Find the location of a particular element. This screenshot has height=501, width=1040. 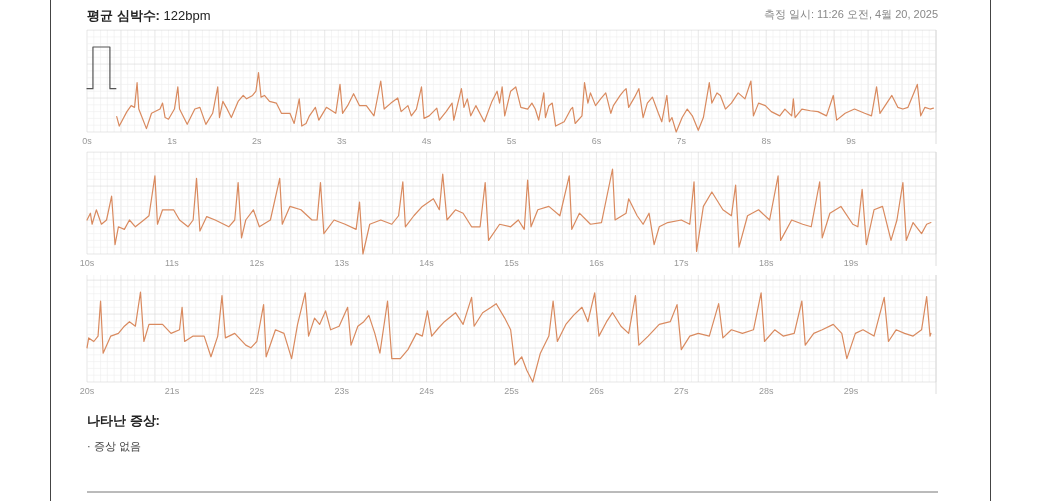

x-tick: 27s is located at coordinates (681, 391).